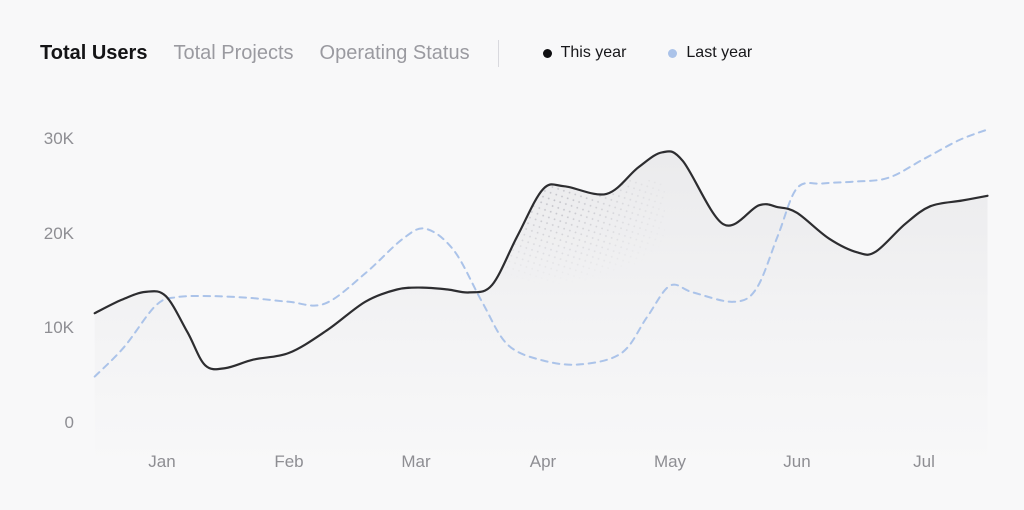 The height and width of the screenshot is (510, 1024). What do you see at coordinates (647, 53) in the screenshot?
I see `chart-legend: This year Last year` at bounding box center [647, 53].